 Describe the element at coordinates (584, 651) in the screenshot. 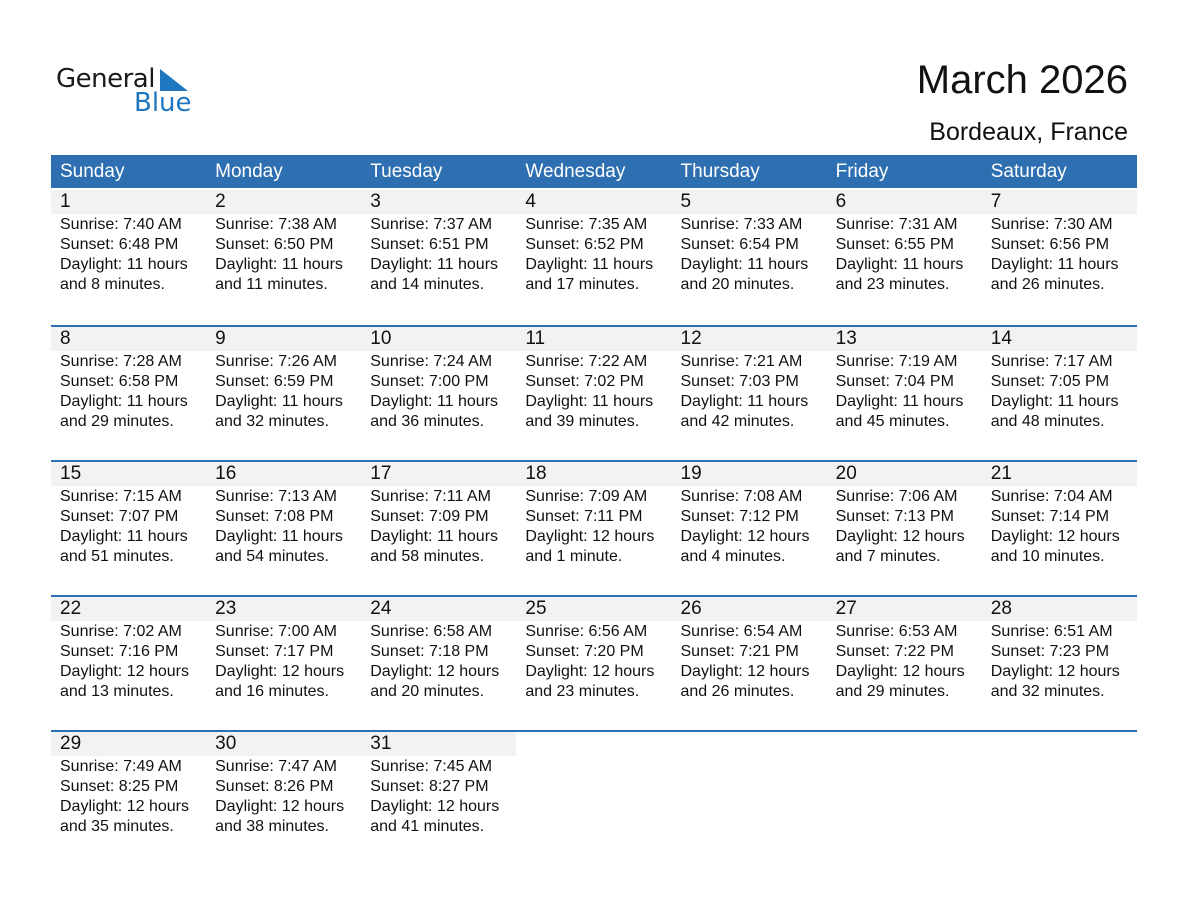

I see `sunset-text: Sunset: 7:20 PM` at that location.